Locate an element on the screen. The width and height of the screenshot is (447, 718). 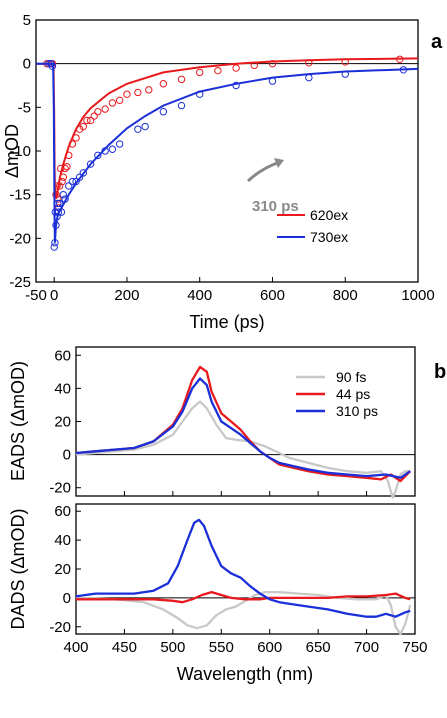
dads-ylabel: DADS (ΔmOD) is located at coordinates (18, 568).